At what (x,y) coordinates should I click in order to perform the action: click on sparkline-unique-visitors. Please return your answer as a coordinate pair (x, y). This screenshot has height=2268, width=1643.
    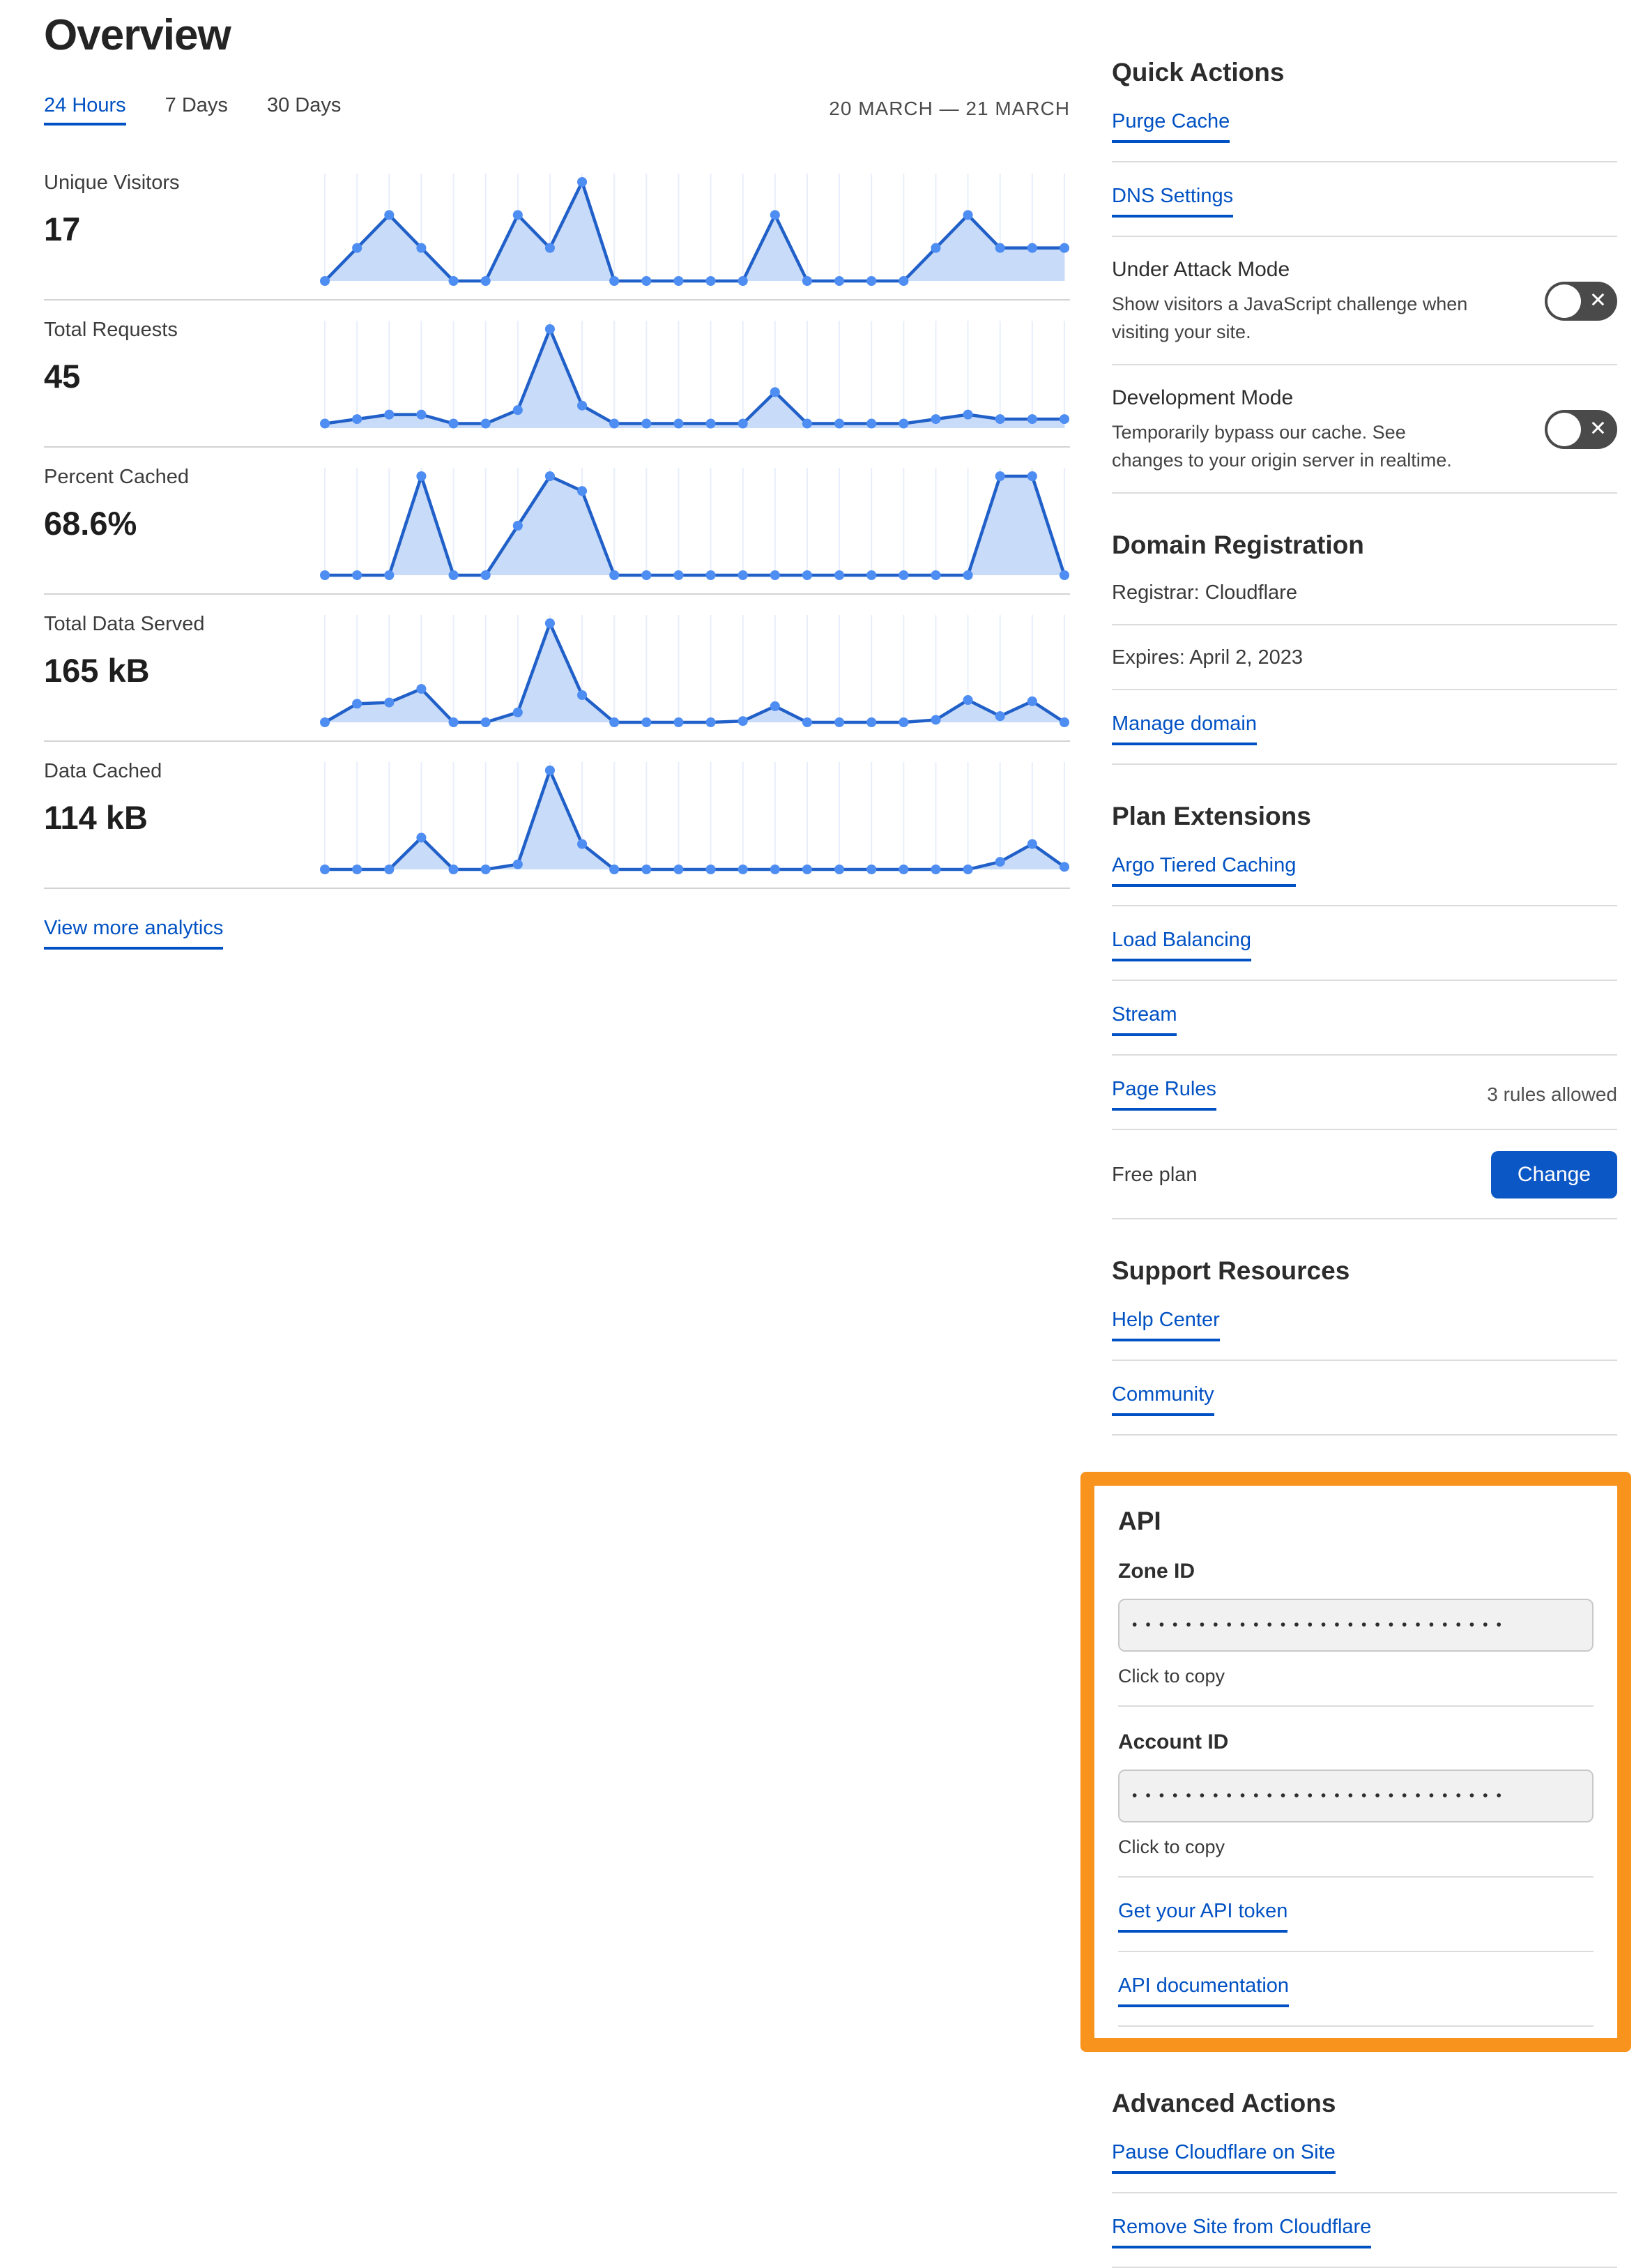
    Looking at the image, I should click on (694, 230).